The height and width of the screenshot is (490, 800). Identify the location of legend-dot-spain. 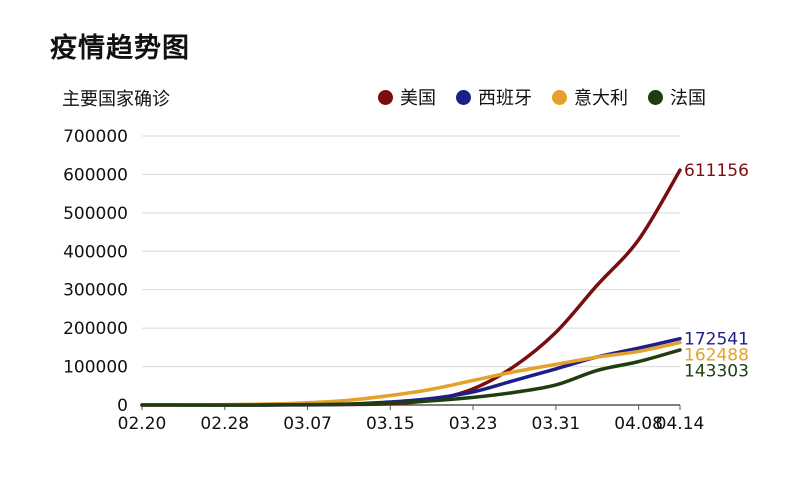
(463, 97).